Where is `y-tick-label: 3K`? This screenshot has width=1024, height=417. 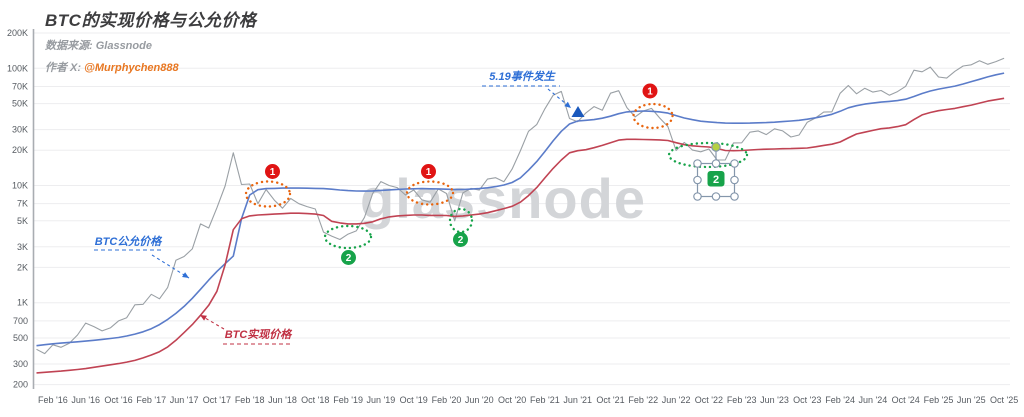 y-tick-label: 3K is located at coordinates (22, 247).